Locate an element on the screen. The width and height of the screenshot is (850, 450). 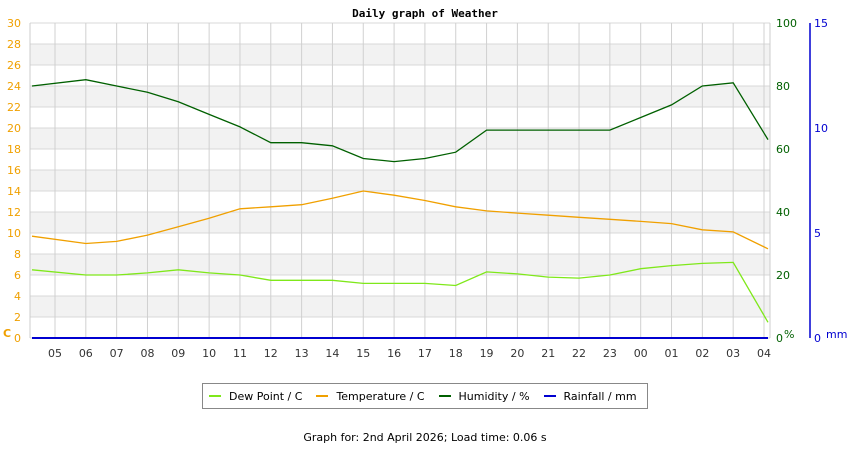
x-tick-label: 19 is located at coordinates (487, 353).